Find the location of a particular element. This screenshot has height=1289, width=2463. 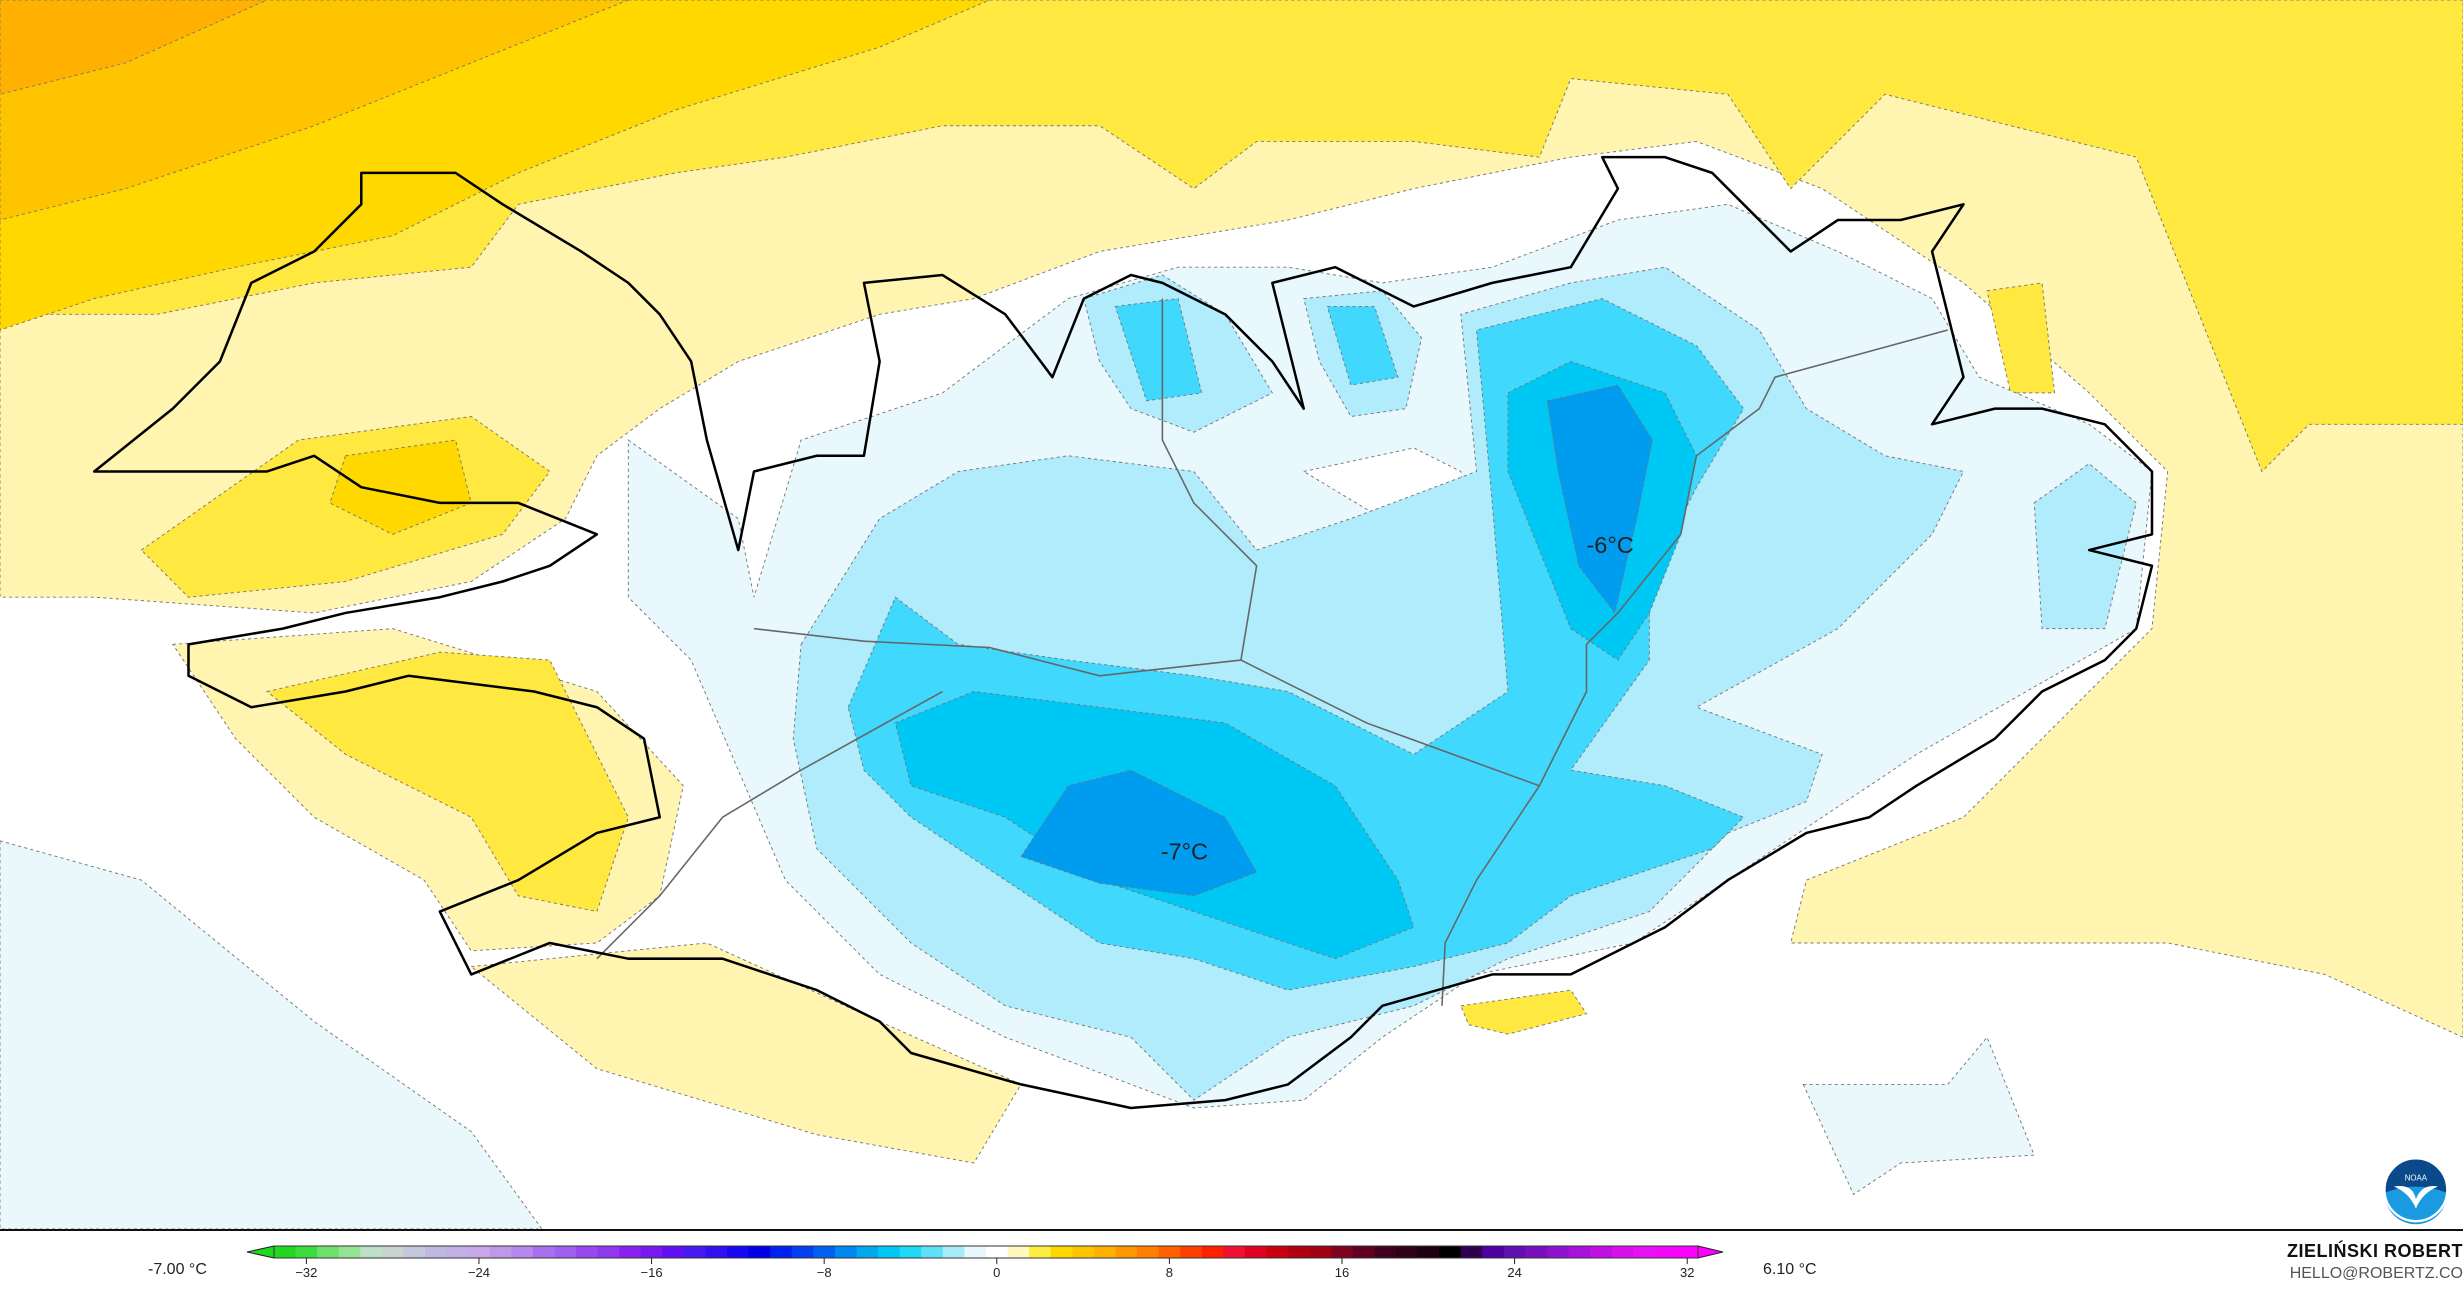

noaa-logo: NOAA is located at coordinates (2416, 1191).